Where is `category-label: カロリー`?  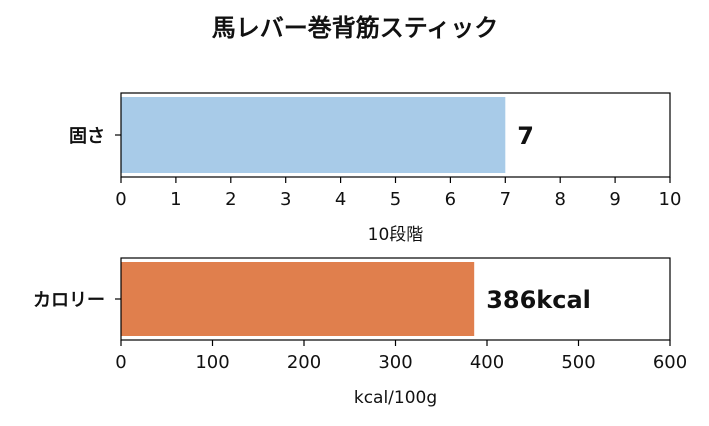
category-label: カロリー is located at coordinates (69, 300).